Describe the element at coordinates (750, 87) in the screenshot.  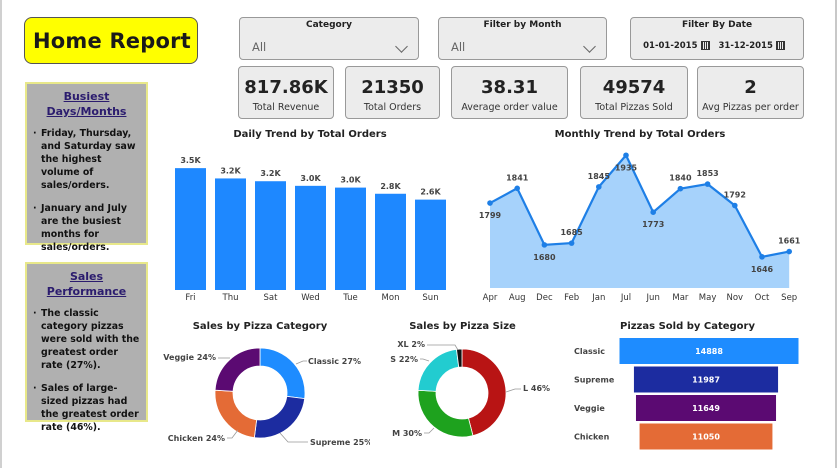
I see `kpi-value: 2` at that location.